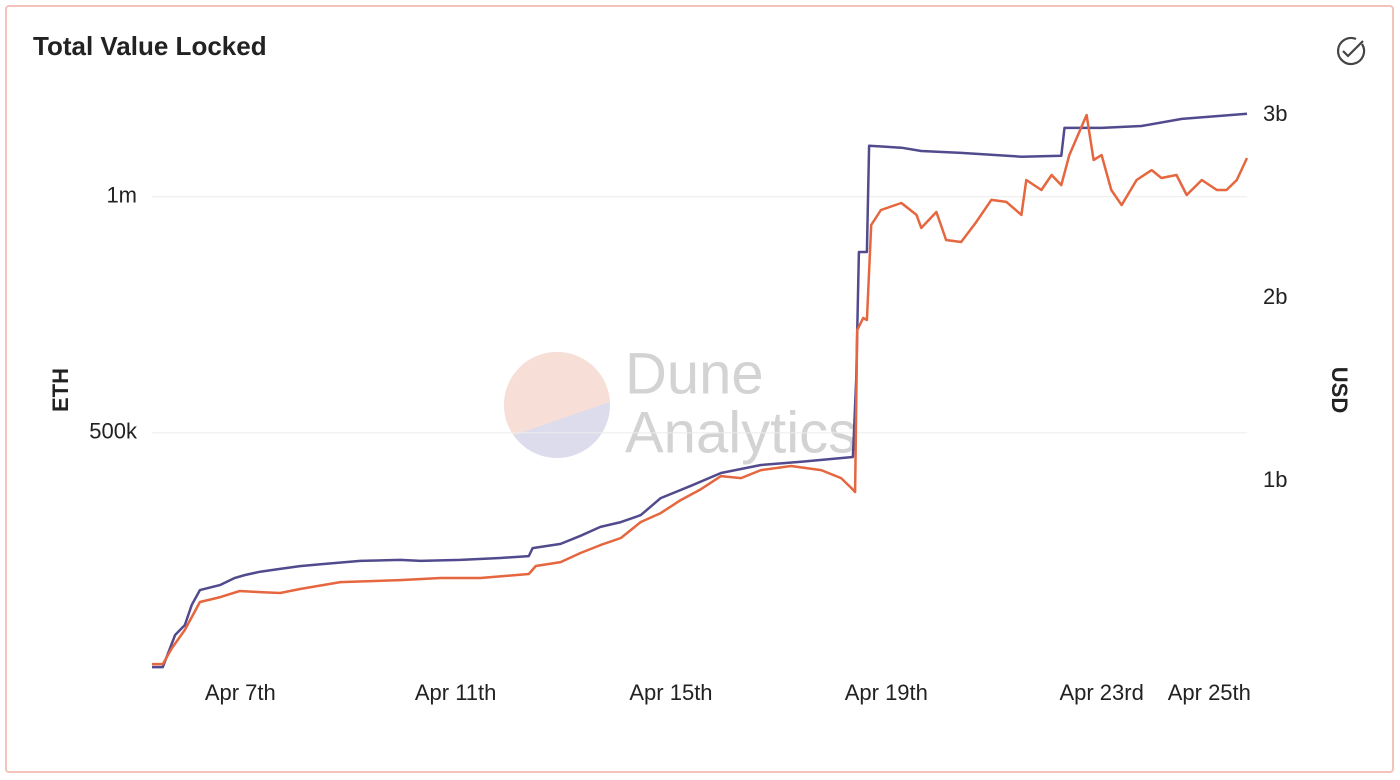 The width and height of the screenshot is (1400, 780). I want to click on check-icon, so click(1351, 51).